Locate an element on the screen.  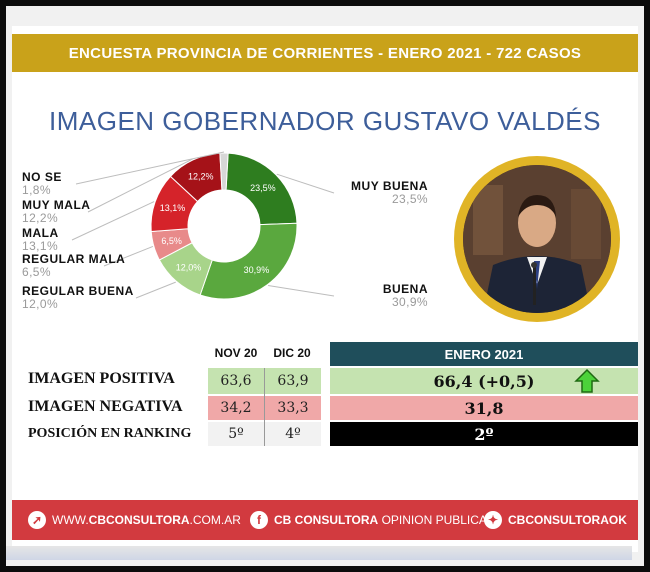
footer-fb-bold: CB CONSULTORA is located at coordinates (326, 520).